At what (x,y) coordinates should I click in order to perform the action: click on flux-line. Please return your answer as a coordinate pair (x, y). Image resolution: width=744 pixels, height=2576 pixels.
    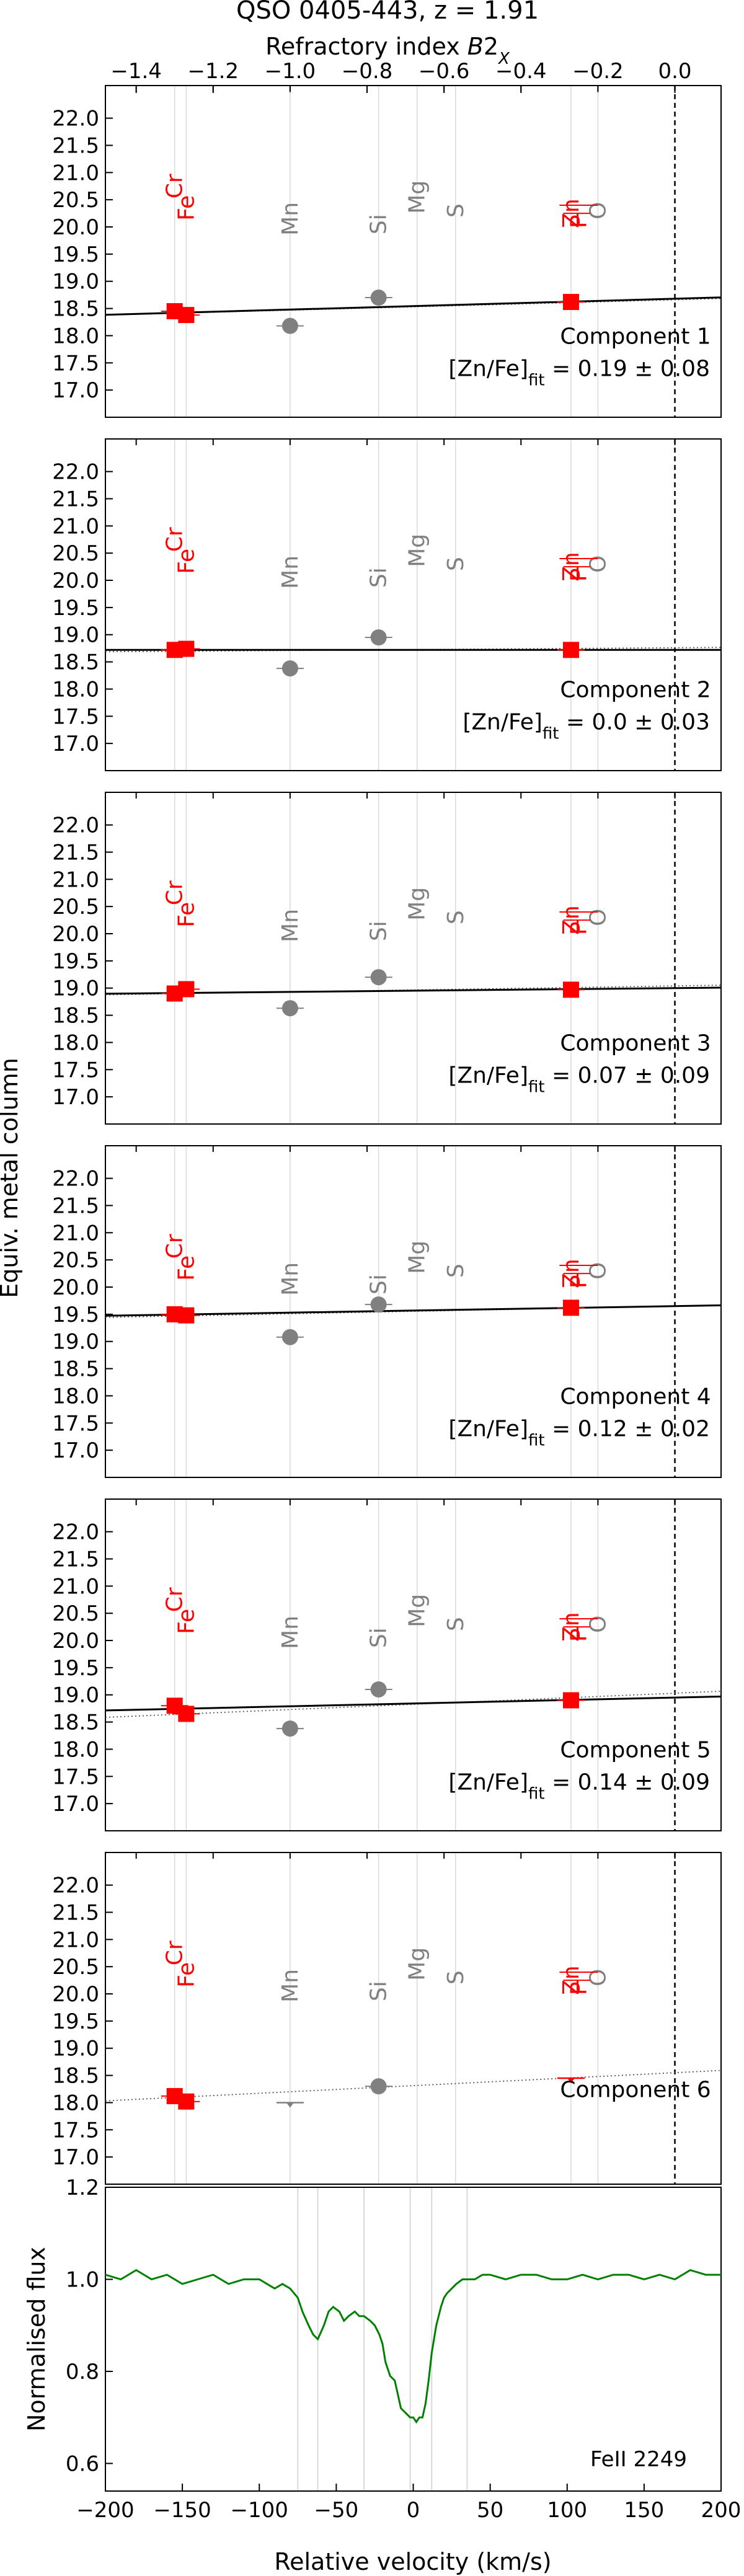
    Looking at the image, I should click on (413, 2346).